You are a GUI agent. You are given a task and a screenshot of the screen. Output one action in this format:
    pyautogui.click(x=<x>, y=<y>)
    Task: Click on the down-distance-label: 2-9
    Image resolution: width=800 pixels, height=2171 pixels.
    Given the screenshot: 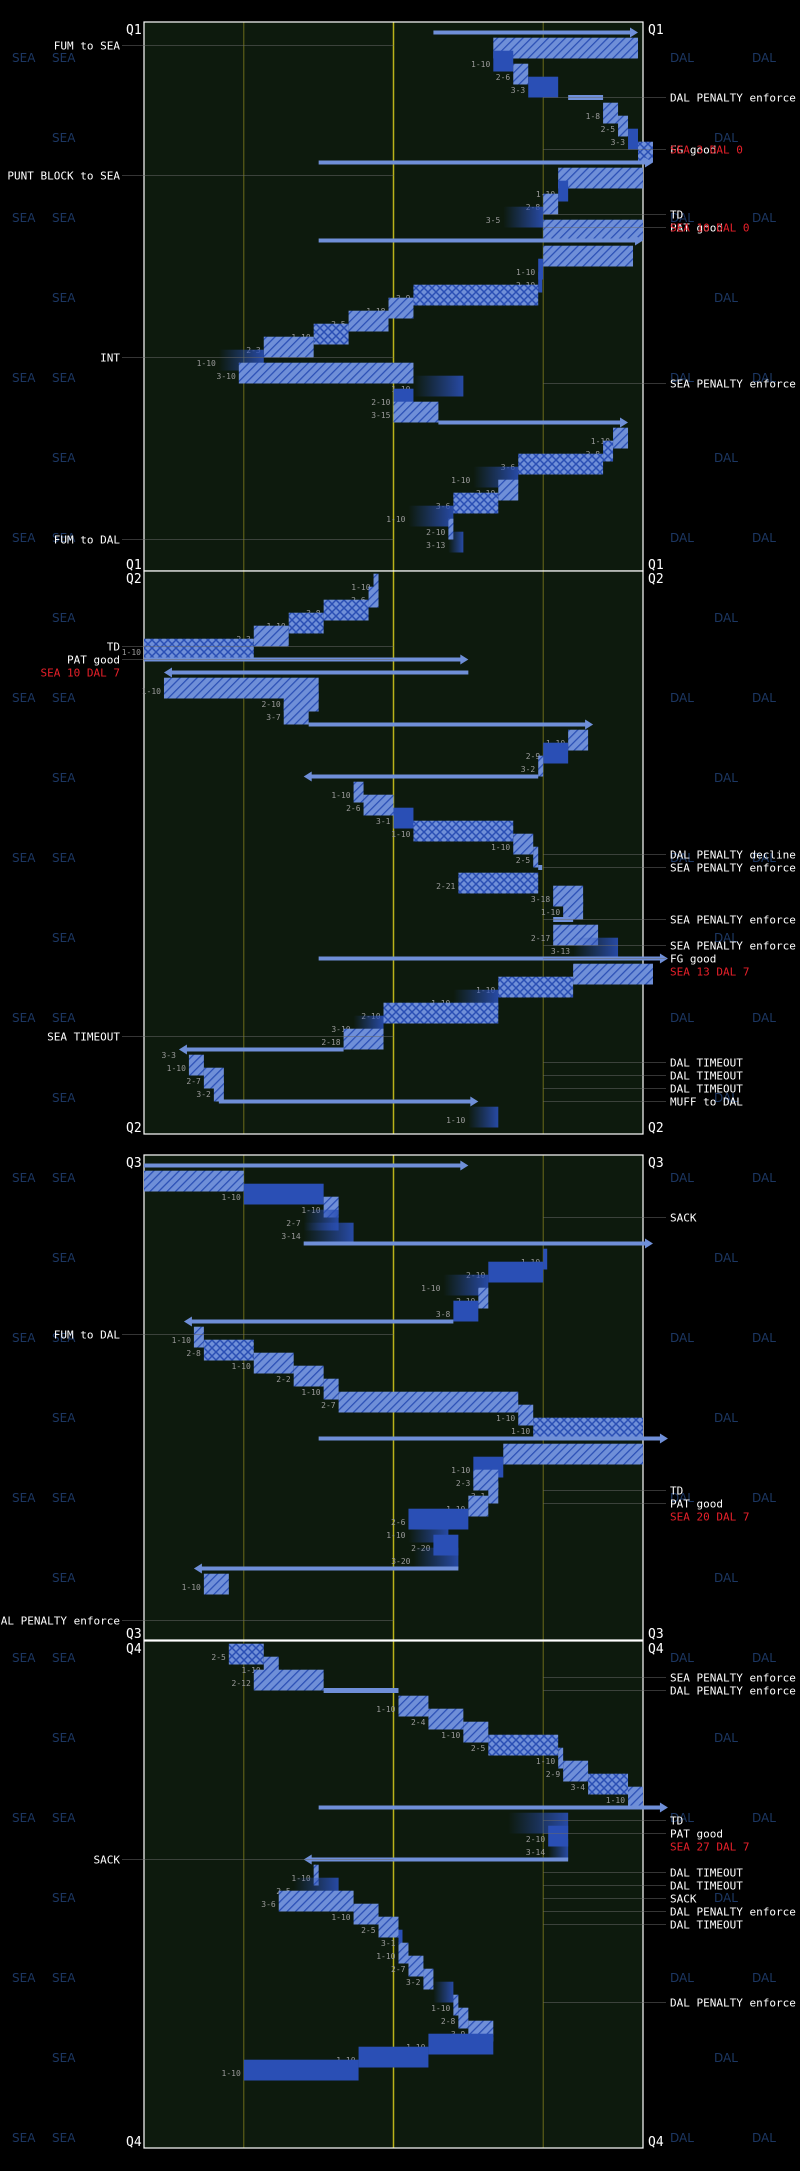 What is the action you would take?
    pyautogui.click(x=553, y=1774)
    